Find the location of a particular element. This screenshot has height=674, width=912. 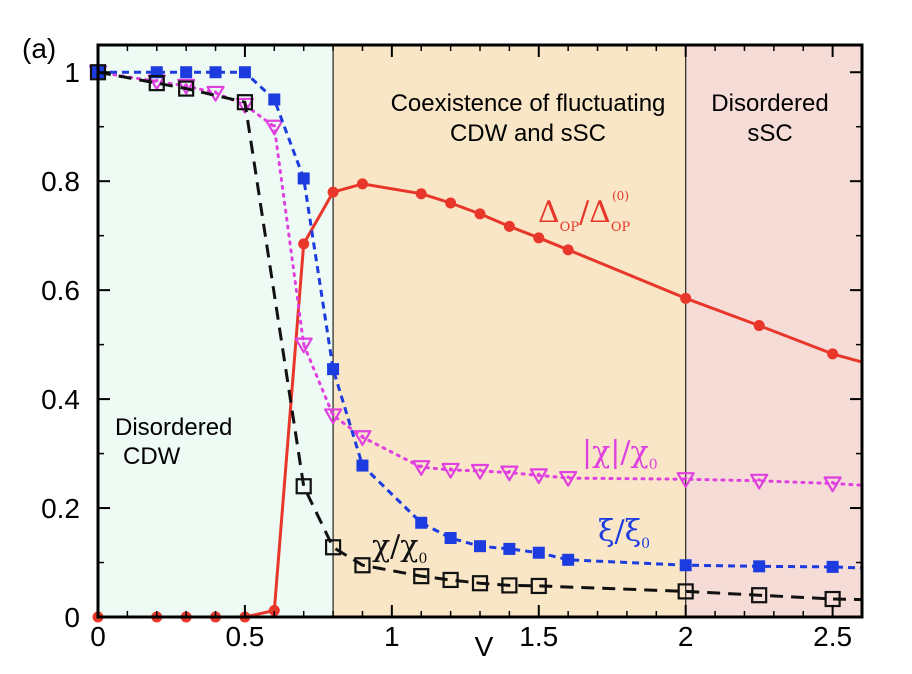

series-label-delta: ΔOP/ΔOP is located at coordinates (584, 215).